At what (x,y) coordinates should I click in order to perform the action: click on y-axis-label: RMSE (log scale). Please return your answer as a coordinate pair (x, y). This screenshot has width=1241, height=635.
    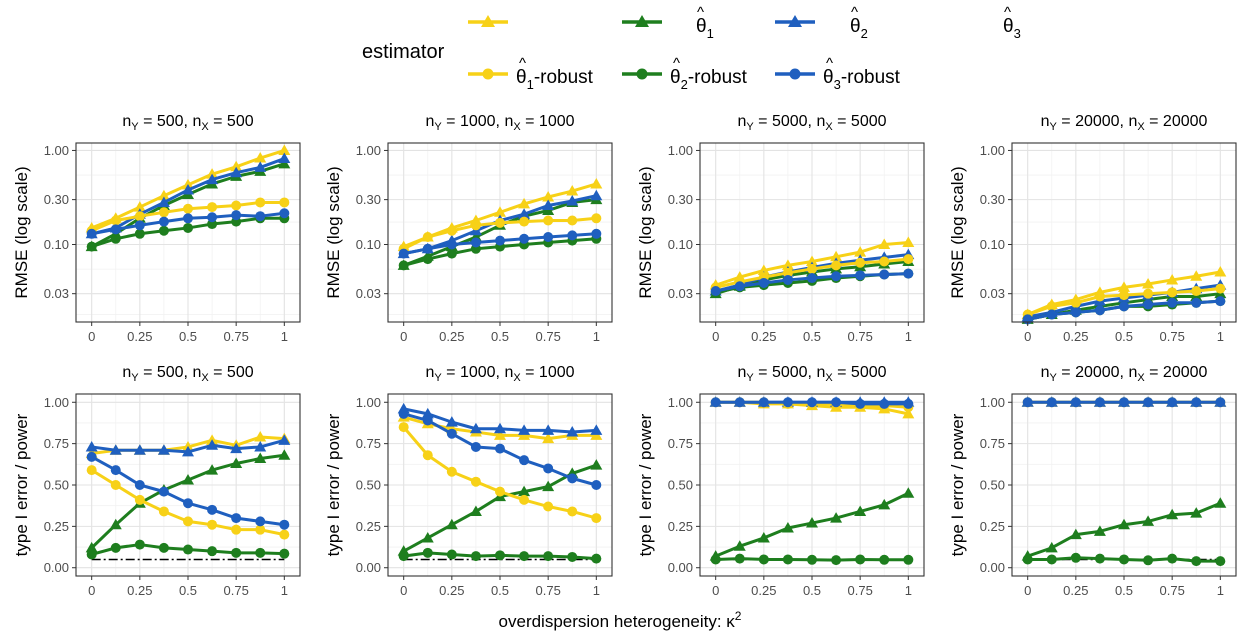
    Looking at the image, I should click on (645, 232).